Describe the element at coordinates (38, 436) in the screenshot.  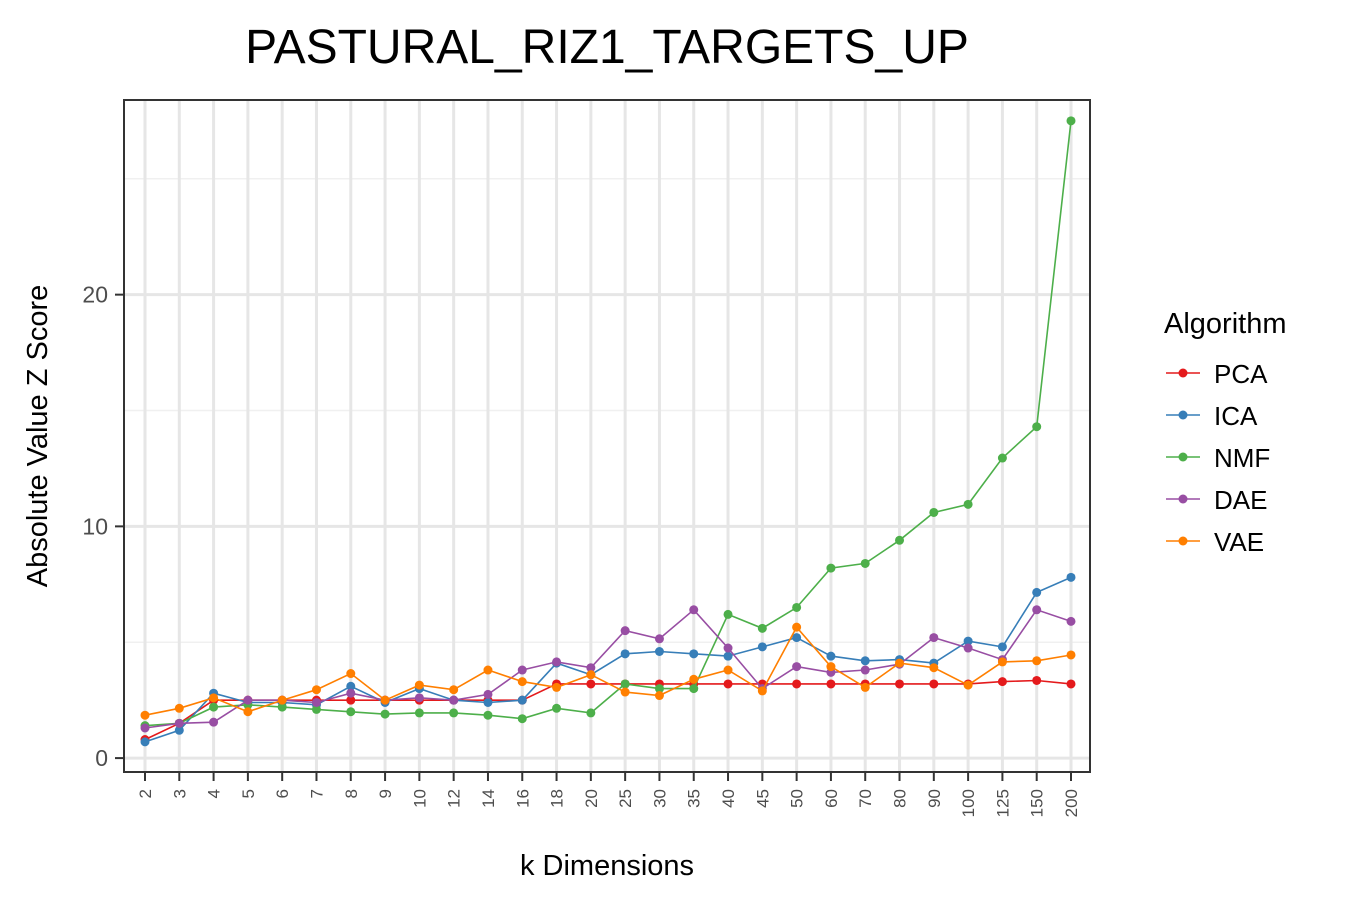
I see `y-axis-label: Absolute Value Z Score` at that location.